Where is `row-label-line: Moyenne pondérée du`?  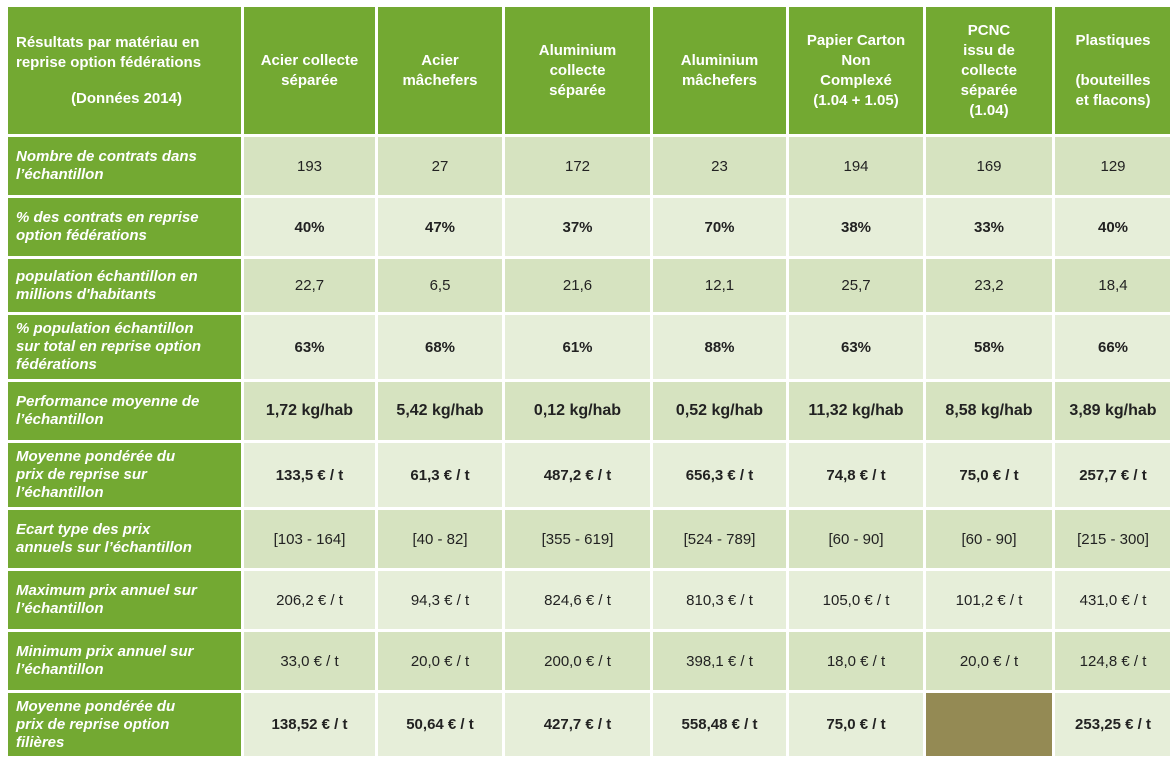 row-label-line: Moyenne pondérée du is located at coordinates (96, 706).